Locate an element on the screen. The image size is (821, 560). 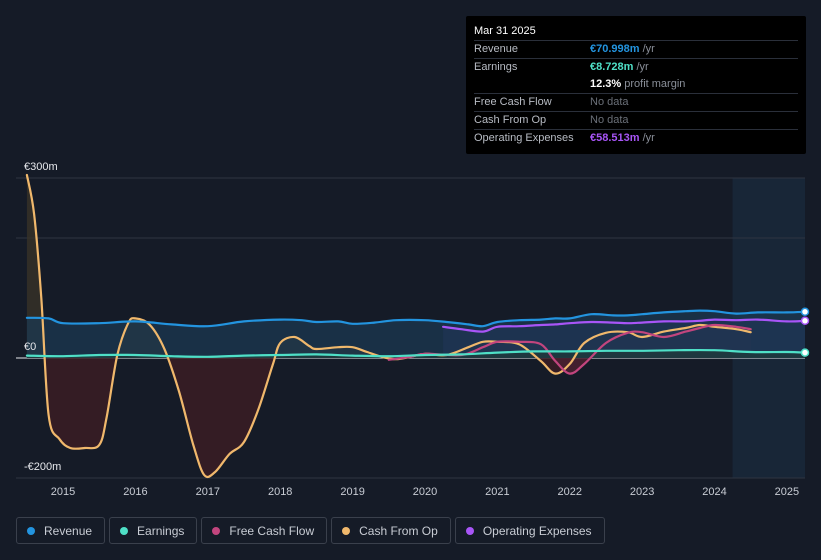
tooltip-row-margin: 12.3% profit margin is located at coordinates (636, 84).